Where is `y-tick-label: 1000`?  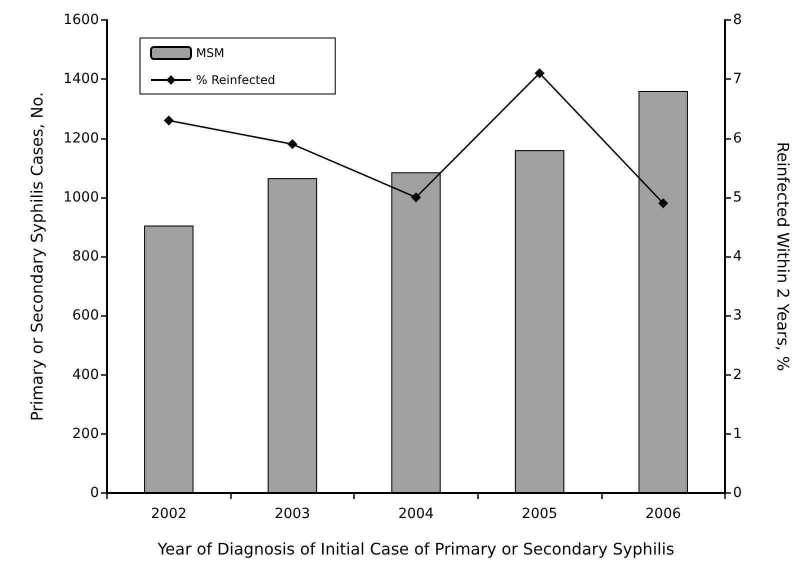
y-tick-label: 1000 is located at coordinates (81, 197).